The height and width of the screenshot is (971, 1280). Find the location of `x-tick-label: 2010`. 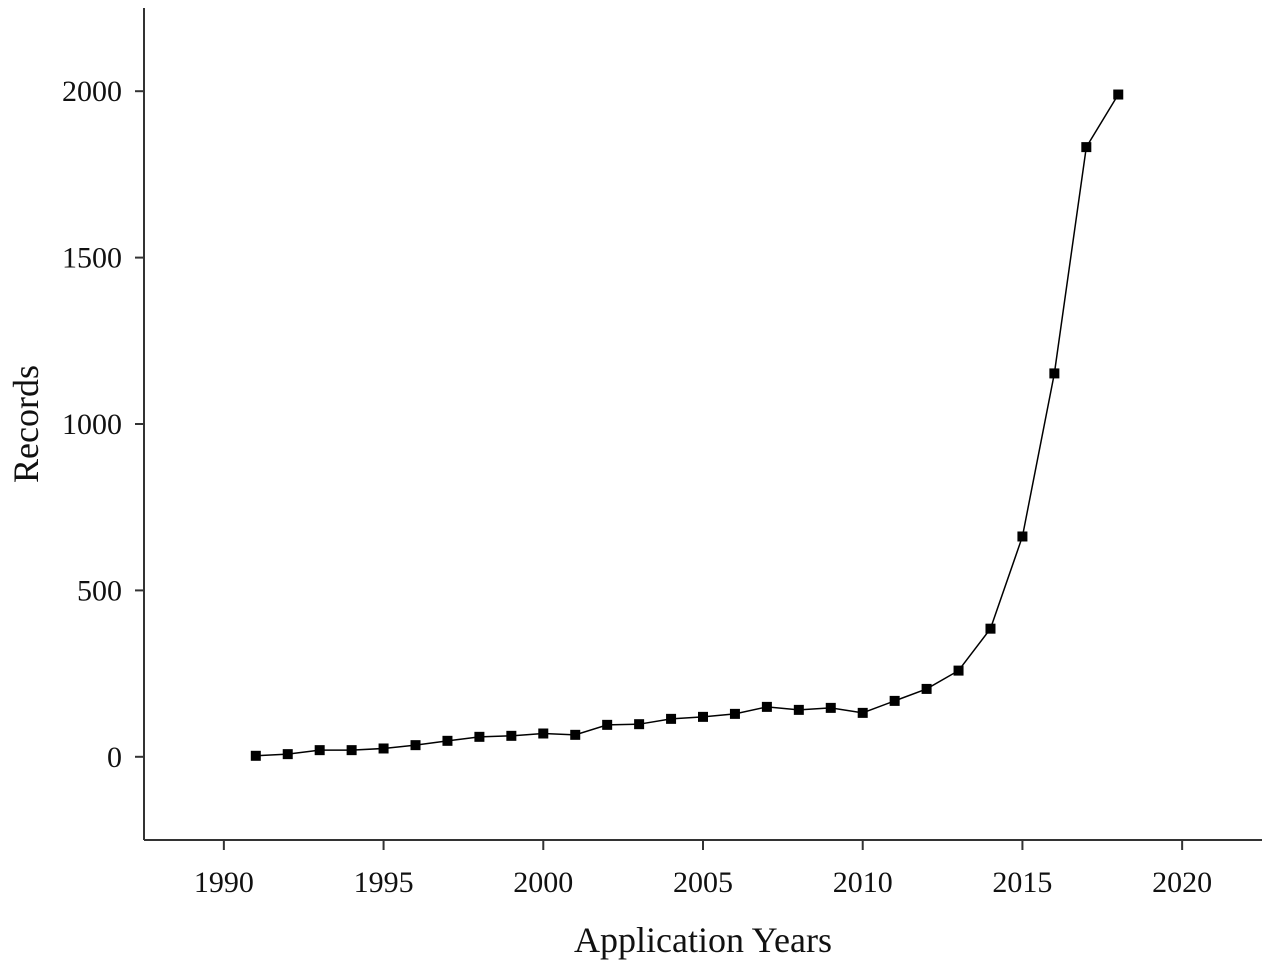

x-tick-label: 2010 is located at coordinates (863, 882).